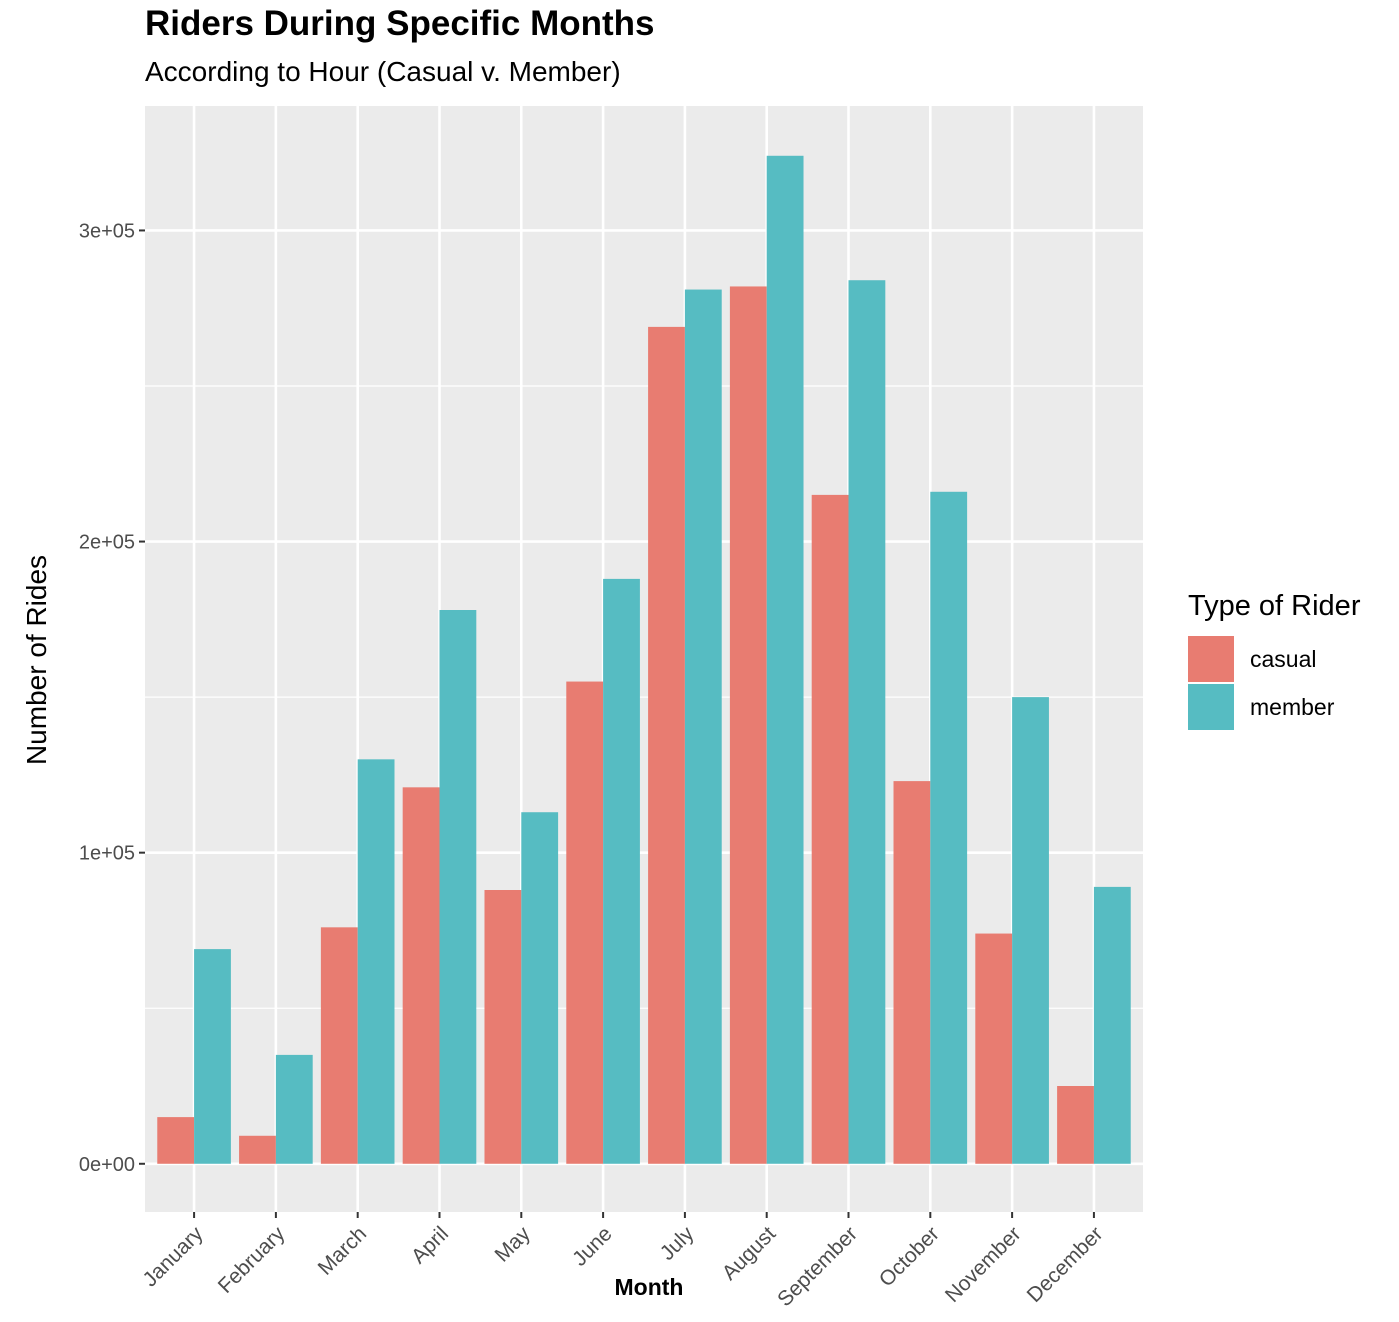 The height and width of the screenshot is (1322, 1399). I want to click on x-tick-label: February, so click(252, 1260).